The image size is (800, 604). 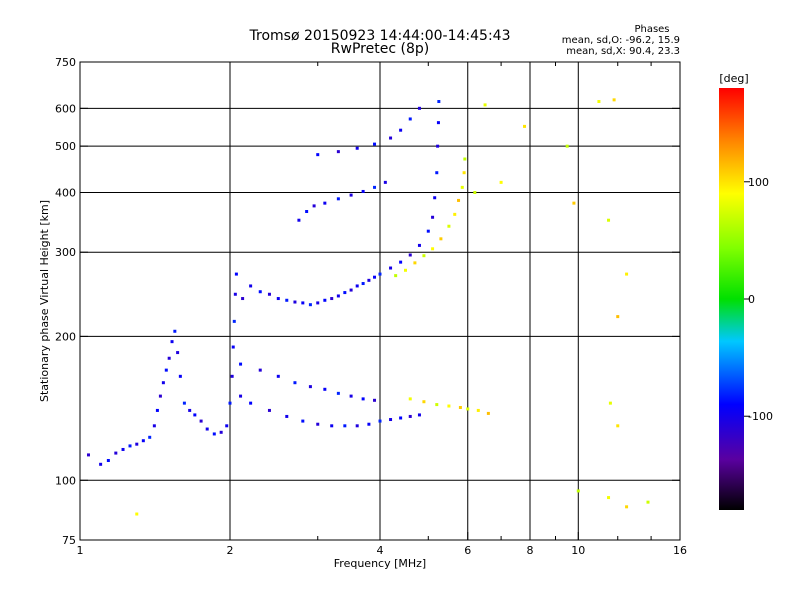 I want to click on x-tick-label-3: 6, so click(x=467, y=550).